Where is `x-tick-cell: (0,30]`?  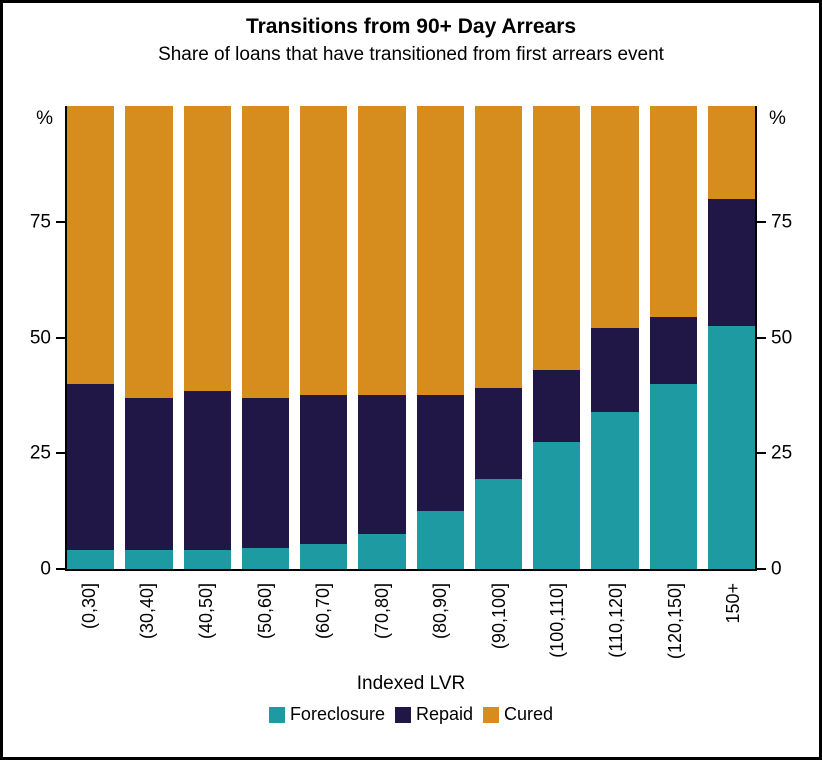
x-tick-cell: (0,30] is located at coordinates (89, 617).